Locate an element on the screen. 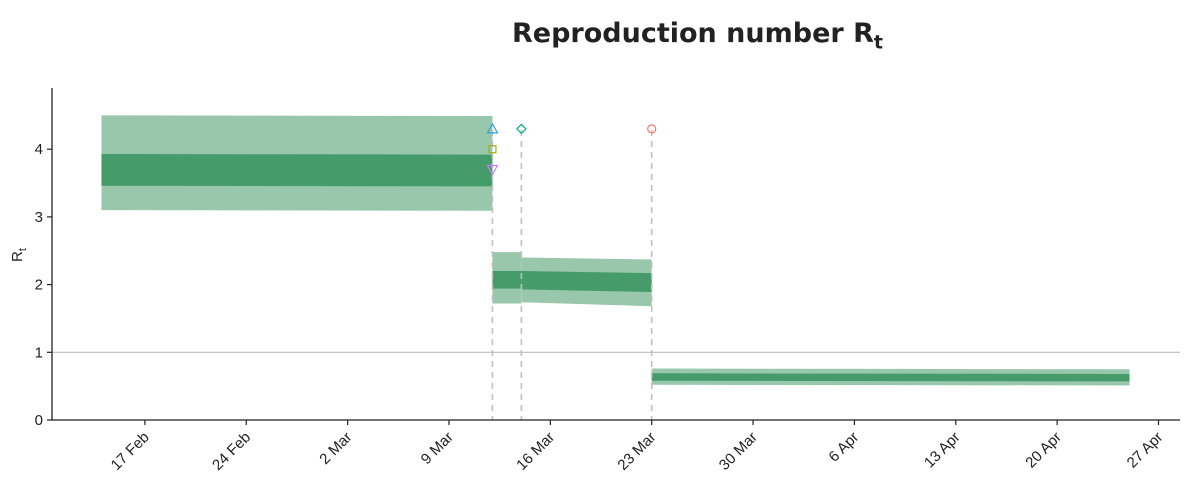 This screenshot has height=490, width=1200. x-tick-label-10: 20 Apr is located at coordinates (1043, 450).